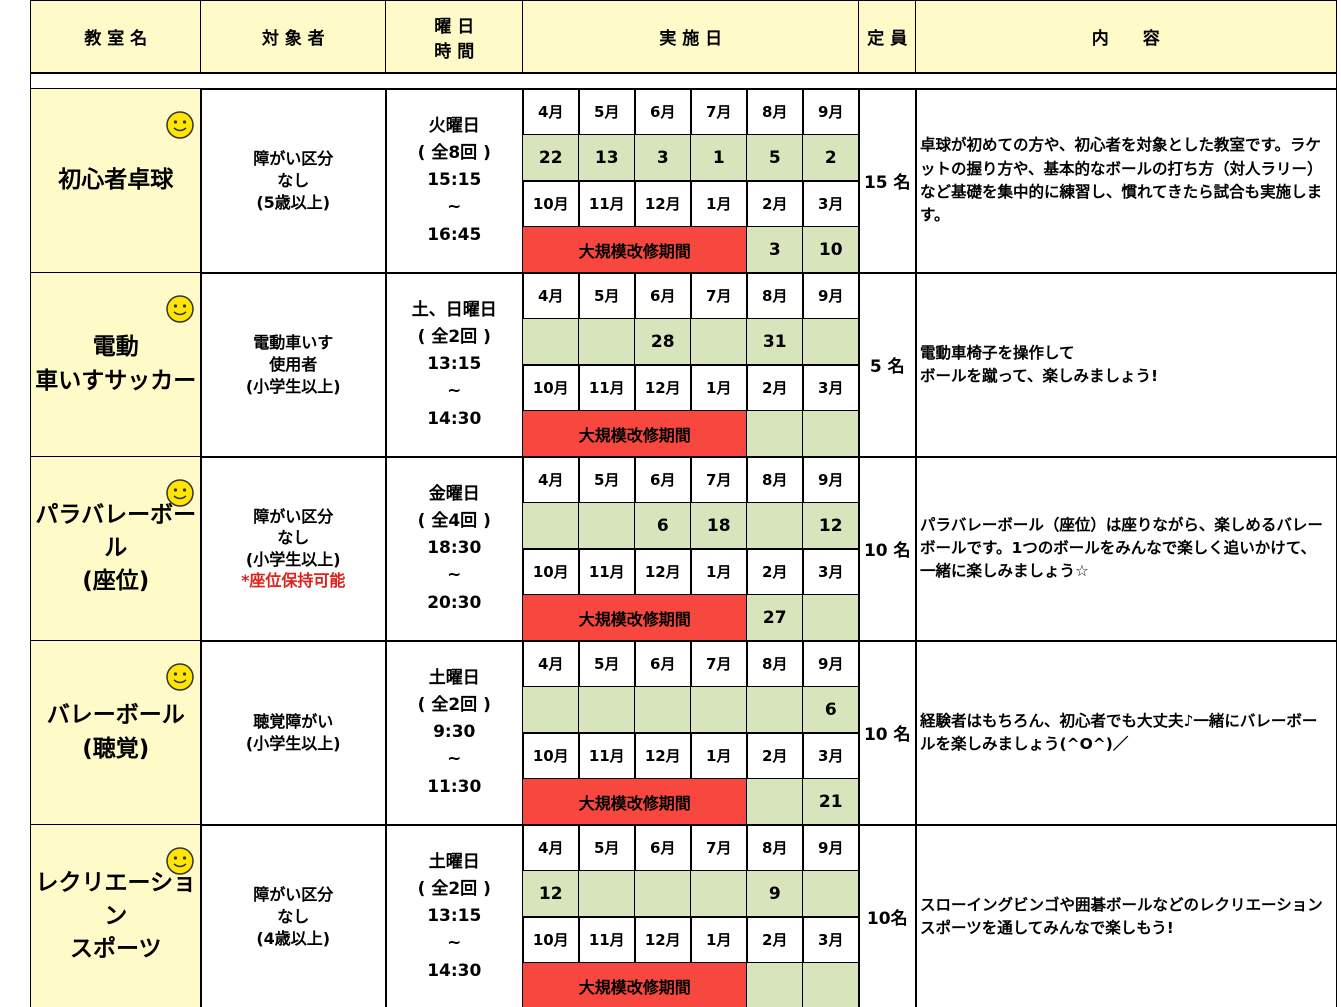 The image size is (1341, 1007). What do you see at coordinates (774, 341) in the screenshot?
I see `date-value: 31` at bounding box center [774, 341].